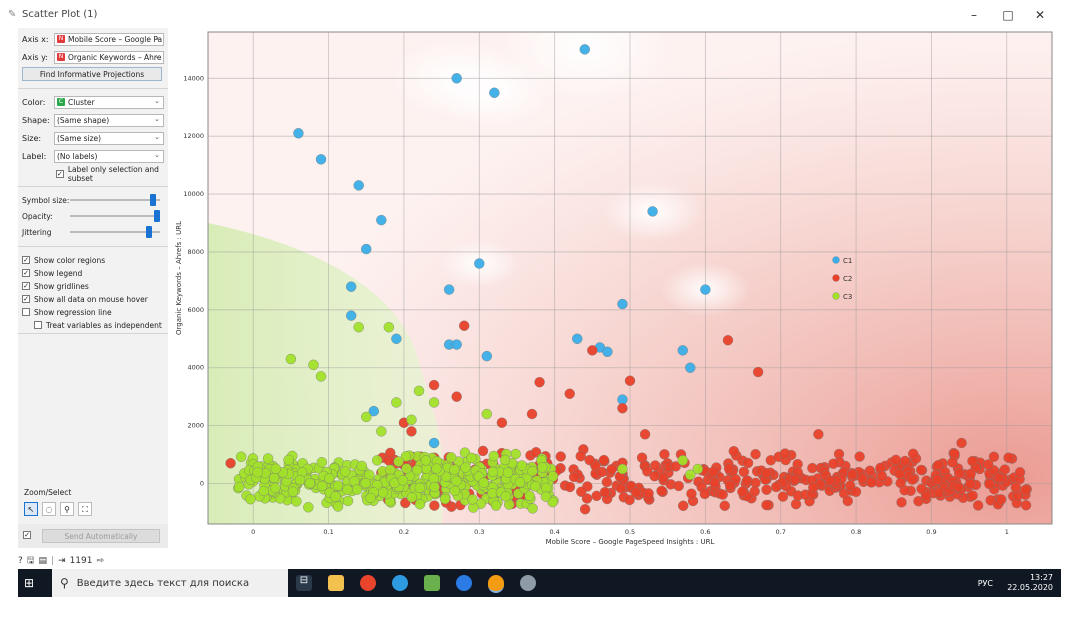 Image resolution: width=1079 pixels, height=617 pixels. Describe the element at coordinates (49, 509) in the screenshot. I see `lasso-tool-button: ◌` at that location.